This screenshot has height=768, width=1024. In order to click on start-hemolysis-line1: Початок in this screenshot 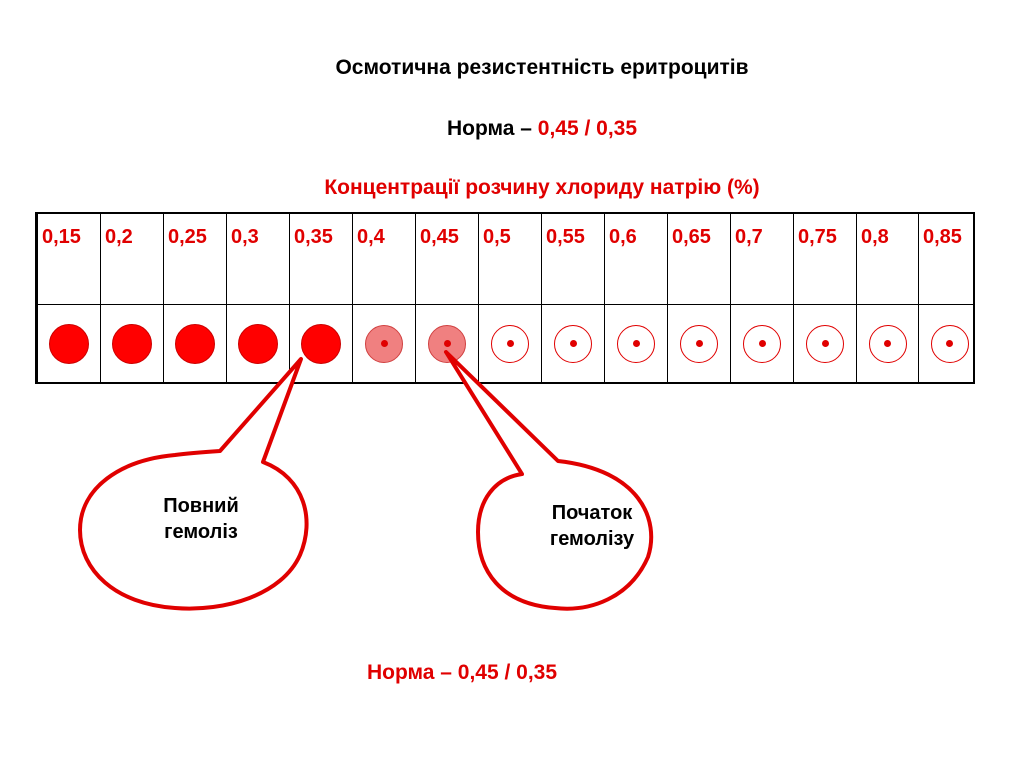, I will do `click(592, 513)`.